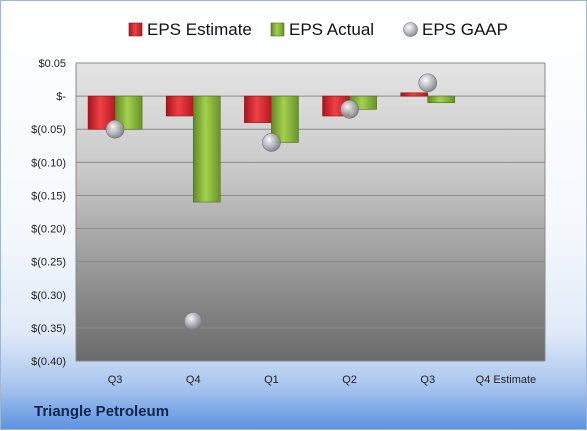 The height and width of the screenshot is (431, 587). Describe the element at coordinates (48, 296) in the screenshot. I see `y-tick-label: $(0.30)` at that location.